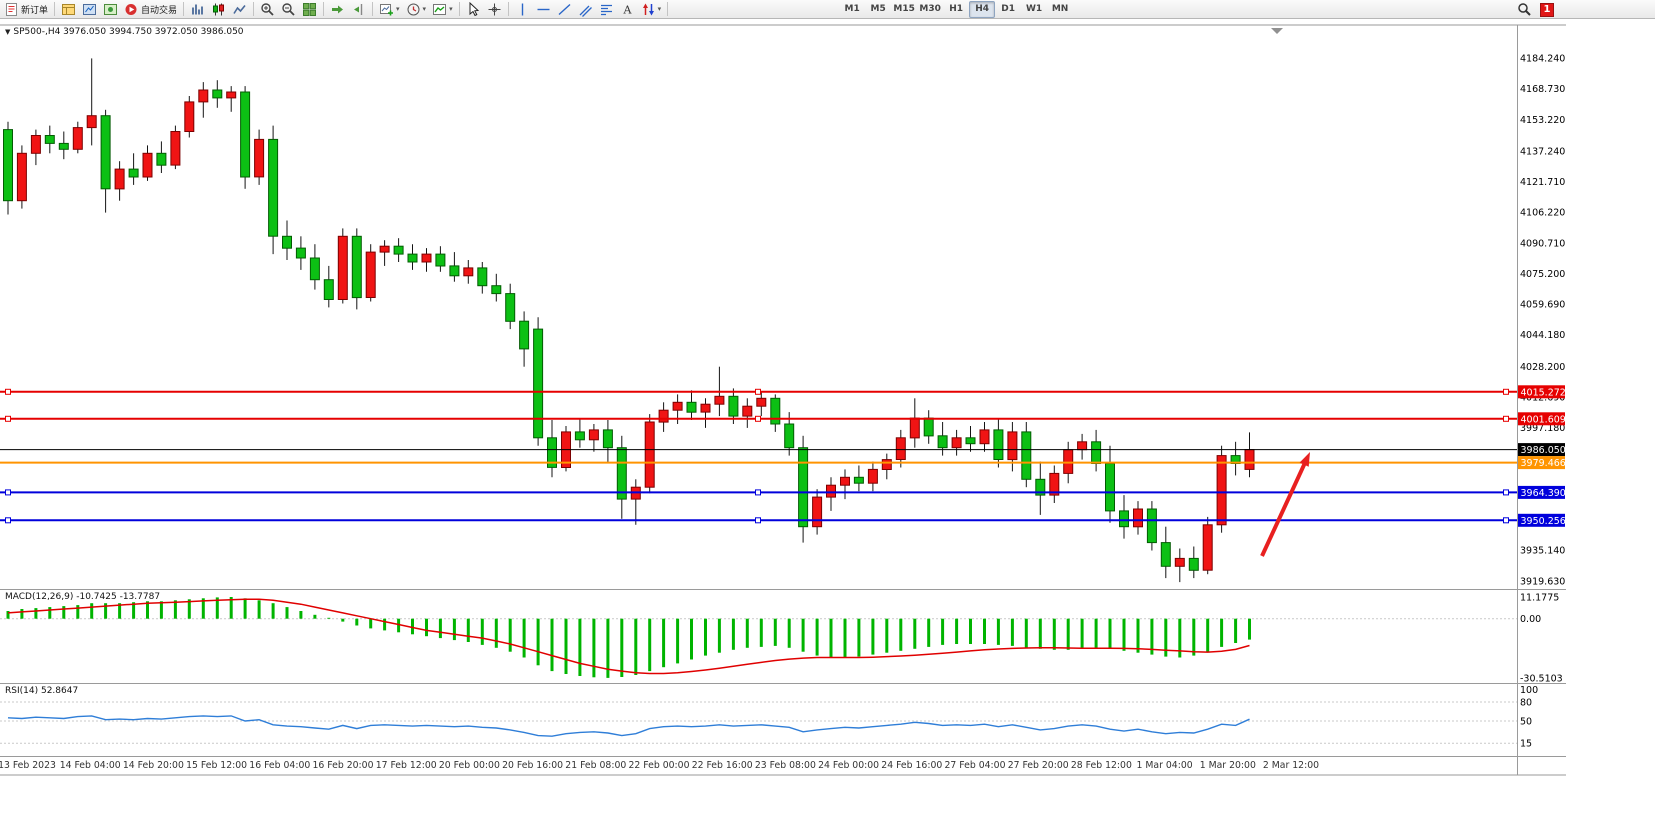 The height and width of the screenshot is (823, 1655). I want to click on svg-text: 11.1775, so click(1539, 598).